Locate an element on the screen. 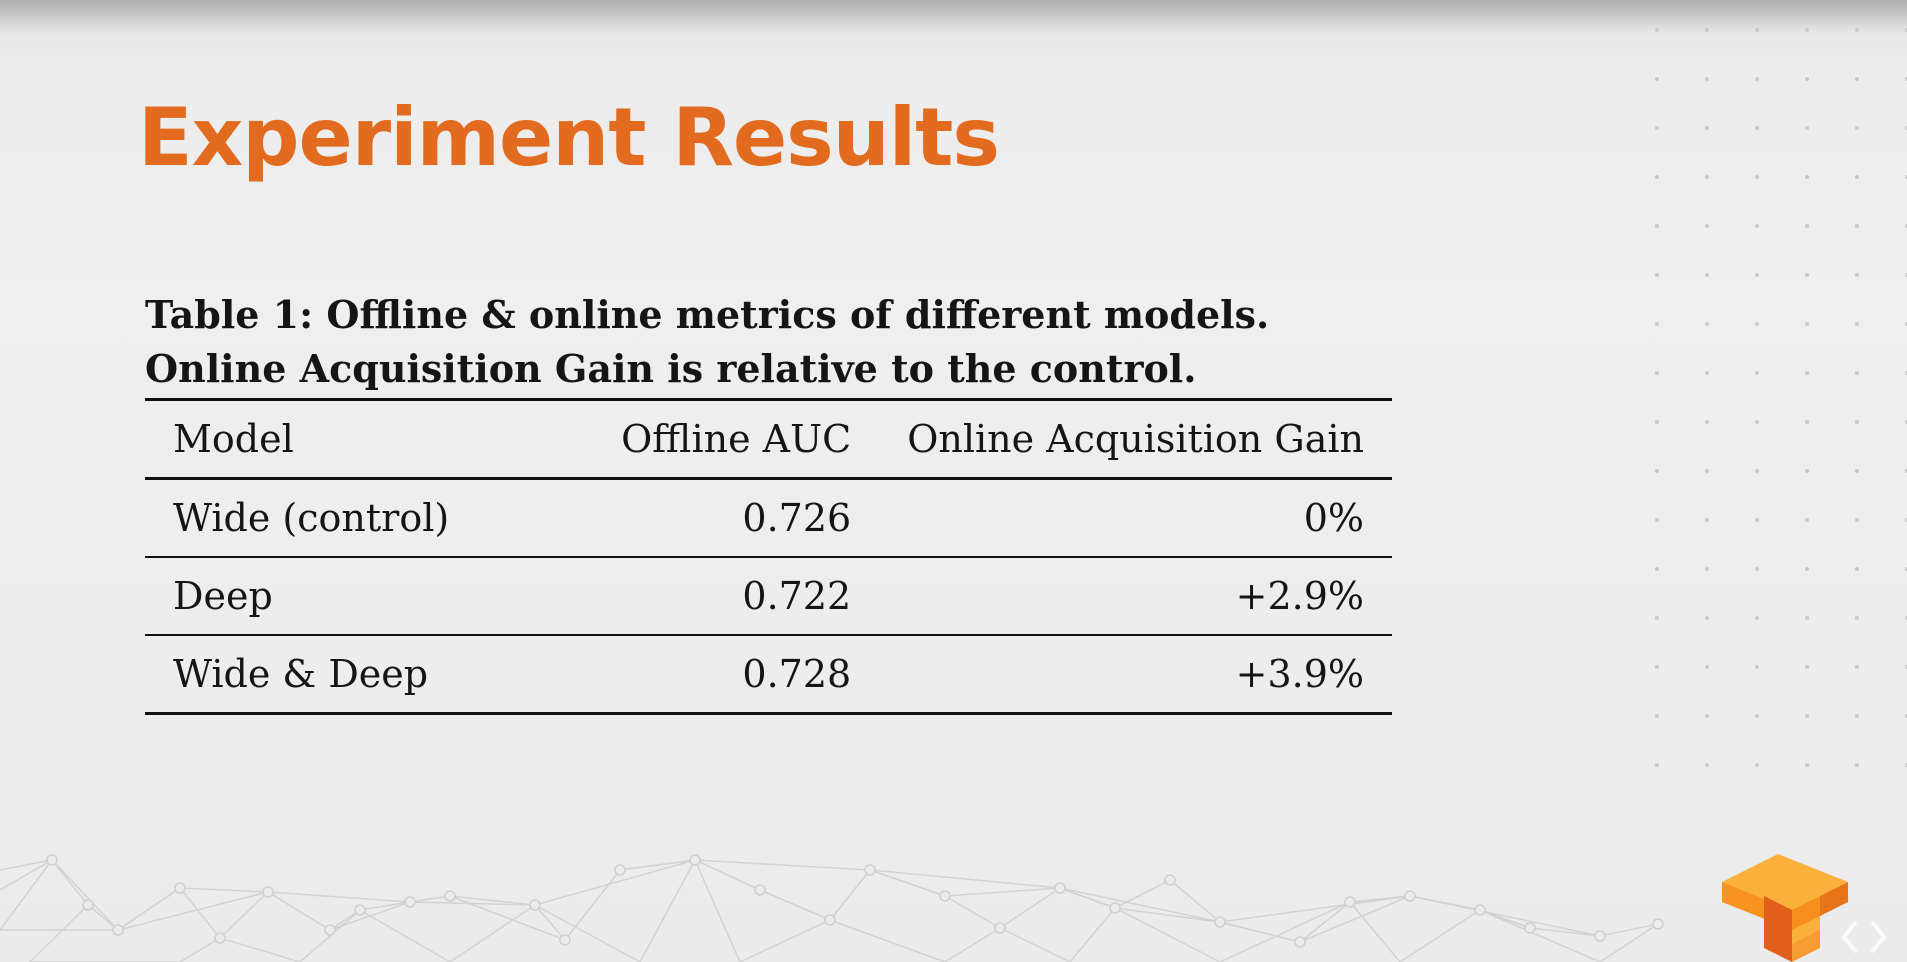  network-nodes is located at coordinates (855, 901).